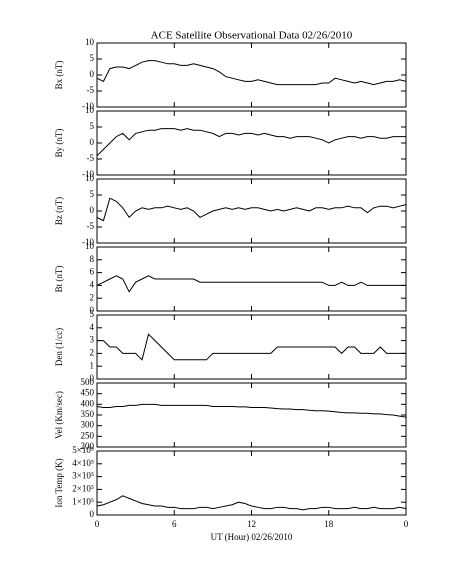 Image resolution: width=453 pixels, height=566 pixels. Describe the element at coordinates (59, 279) in the screenshot. I see `y-axis-label: Bt (nT)` at that location.